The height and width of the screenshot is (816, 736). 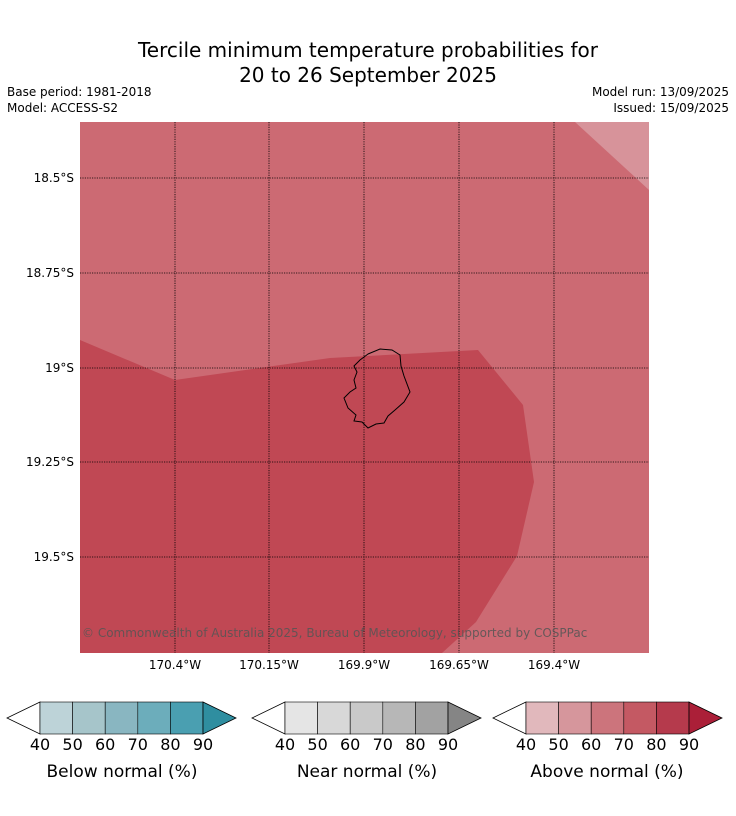 I want to click on island-coastline, so click(x=377, y=388).